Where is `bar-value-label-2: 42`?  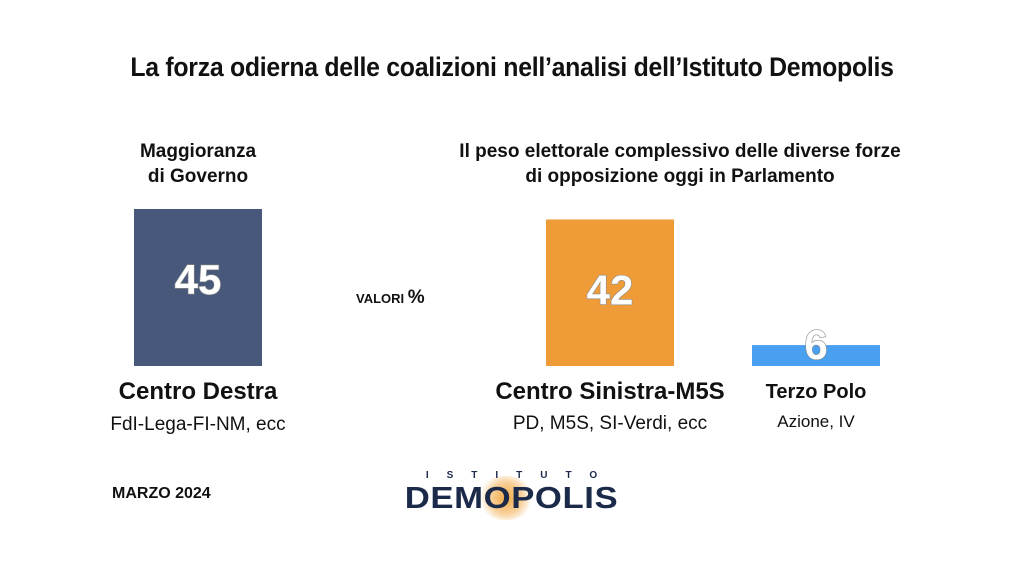 bar-value-label-2: 42 is located at coordinates (610, 289).